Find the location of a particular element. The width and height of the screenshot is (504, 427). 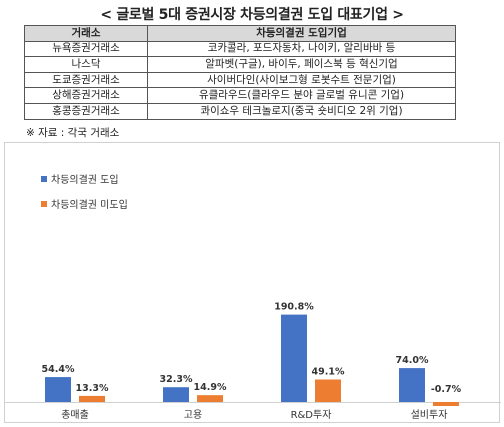

page-title: < 글로벌 5대 증권시장 차등의결권 도입 대표기업 > is located at coordinates (252, 15).